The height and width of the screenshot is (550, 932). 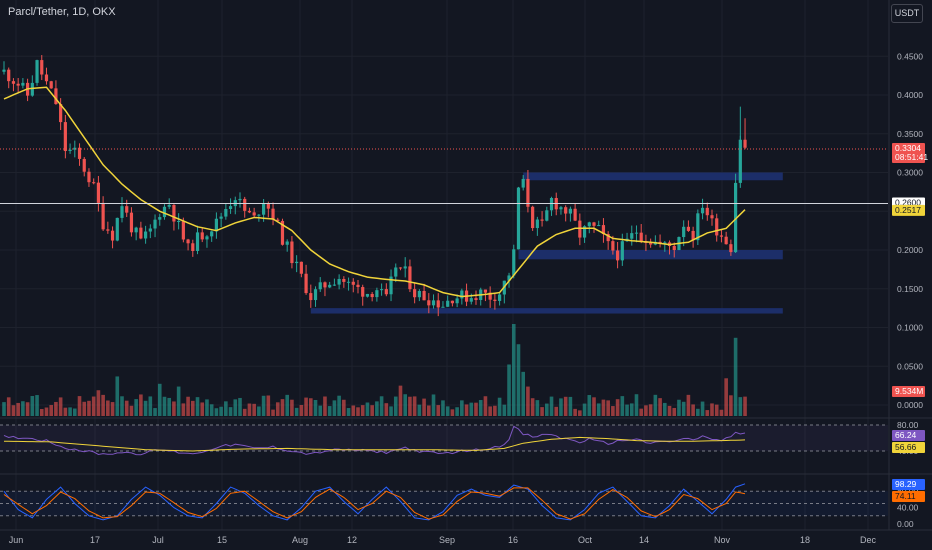 What do you see at coordinates (585, 540) in the screenshot?
I see `time-tick-label: Oct` at bounding box center [585, 540].